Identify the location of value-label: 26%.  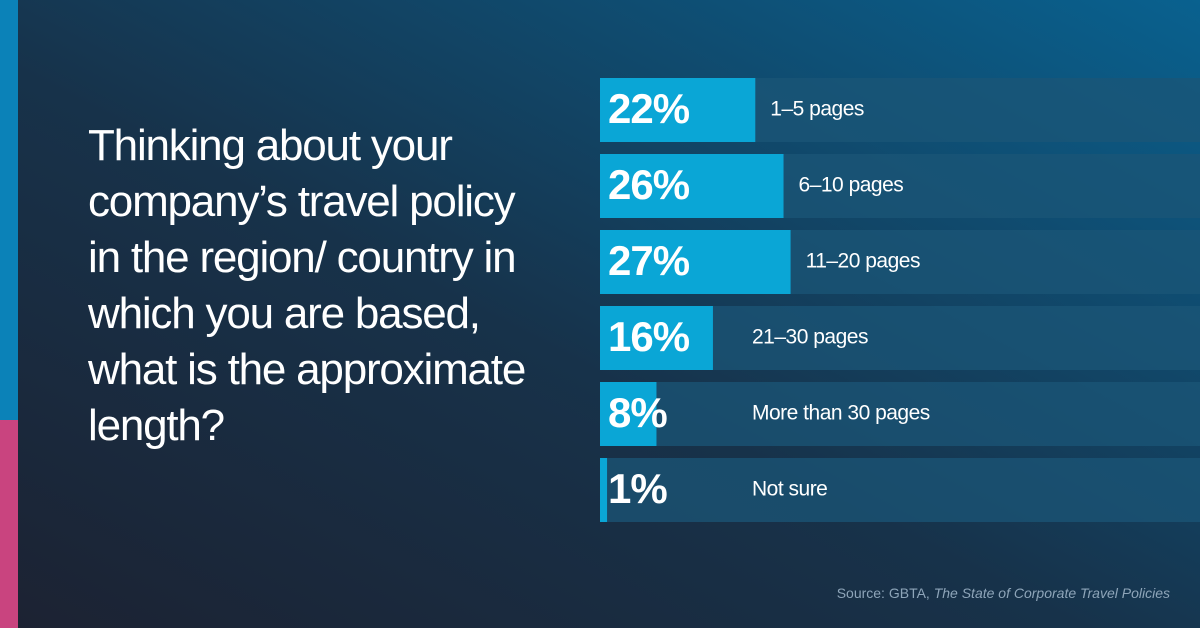
(649, 184).